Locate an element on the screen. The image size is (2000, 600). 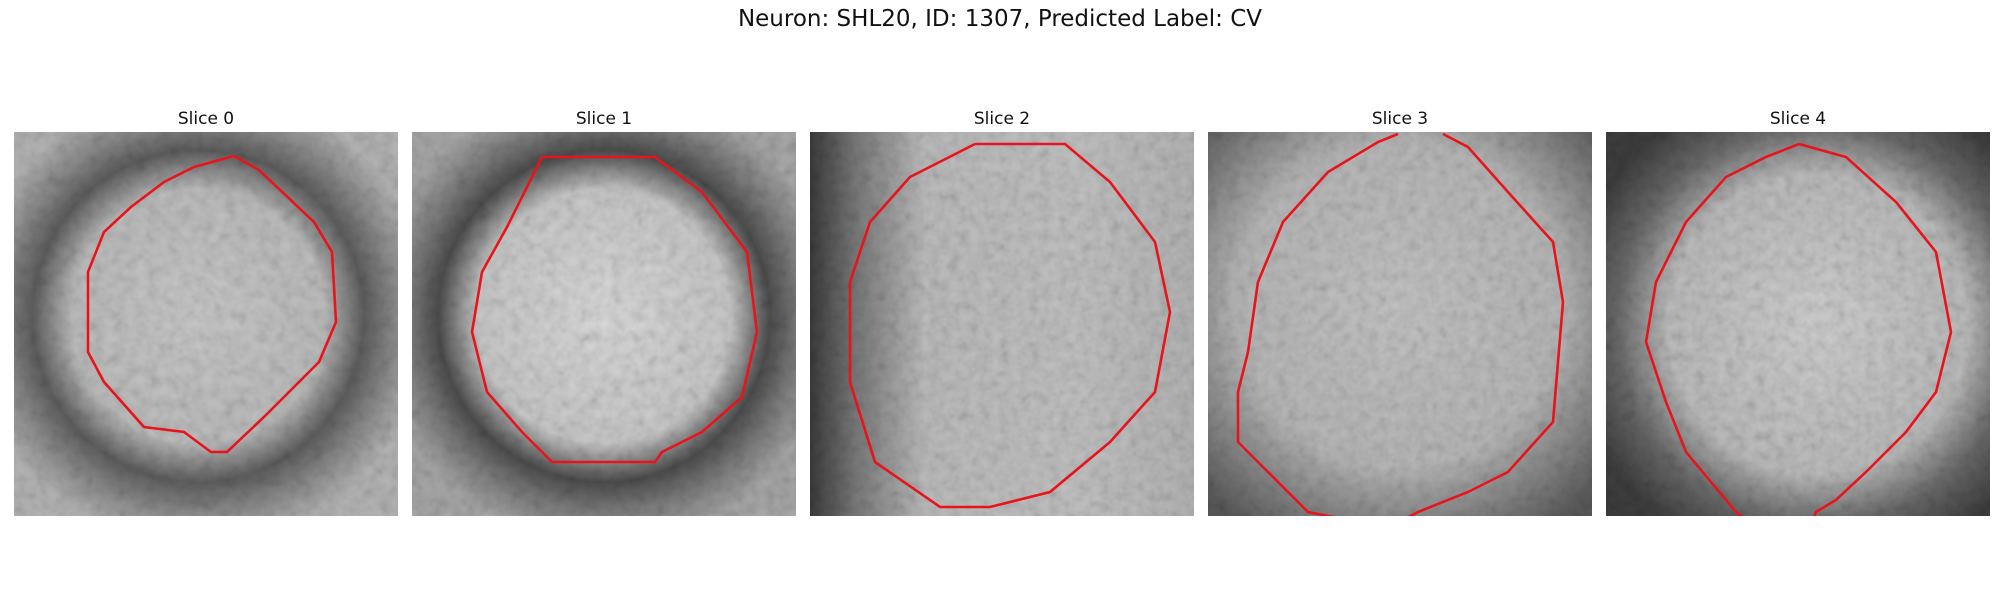
slice-title: Slice 0 is located at coordinates (206, 119).